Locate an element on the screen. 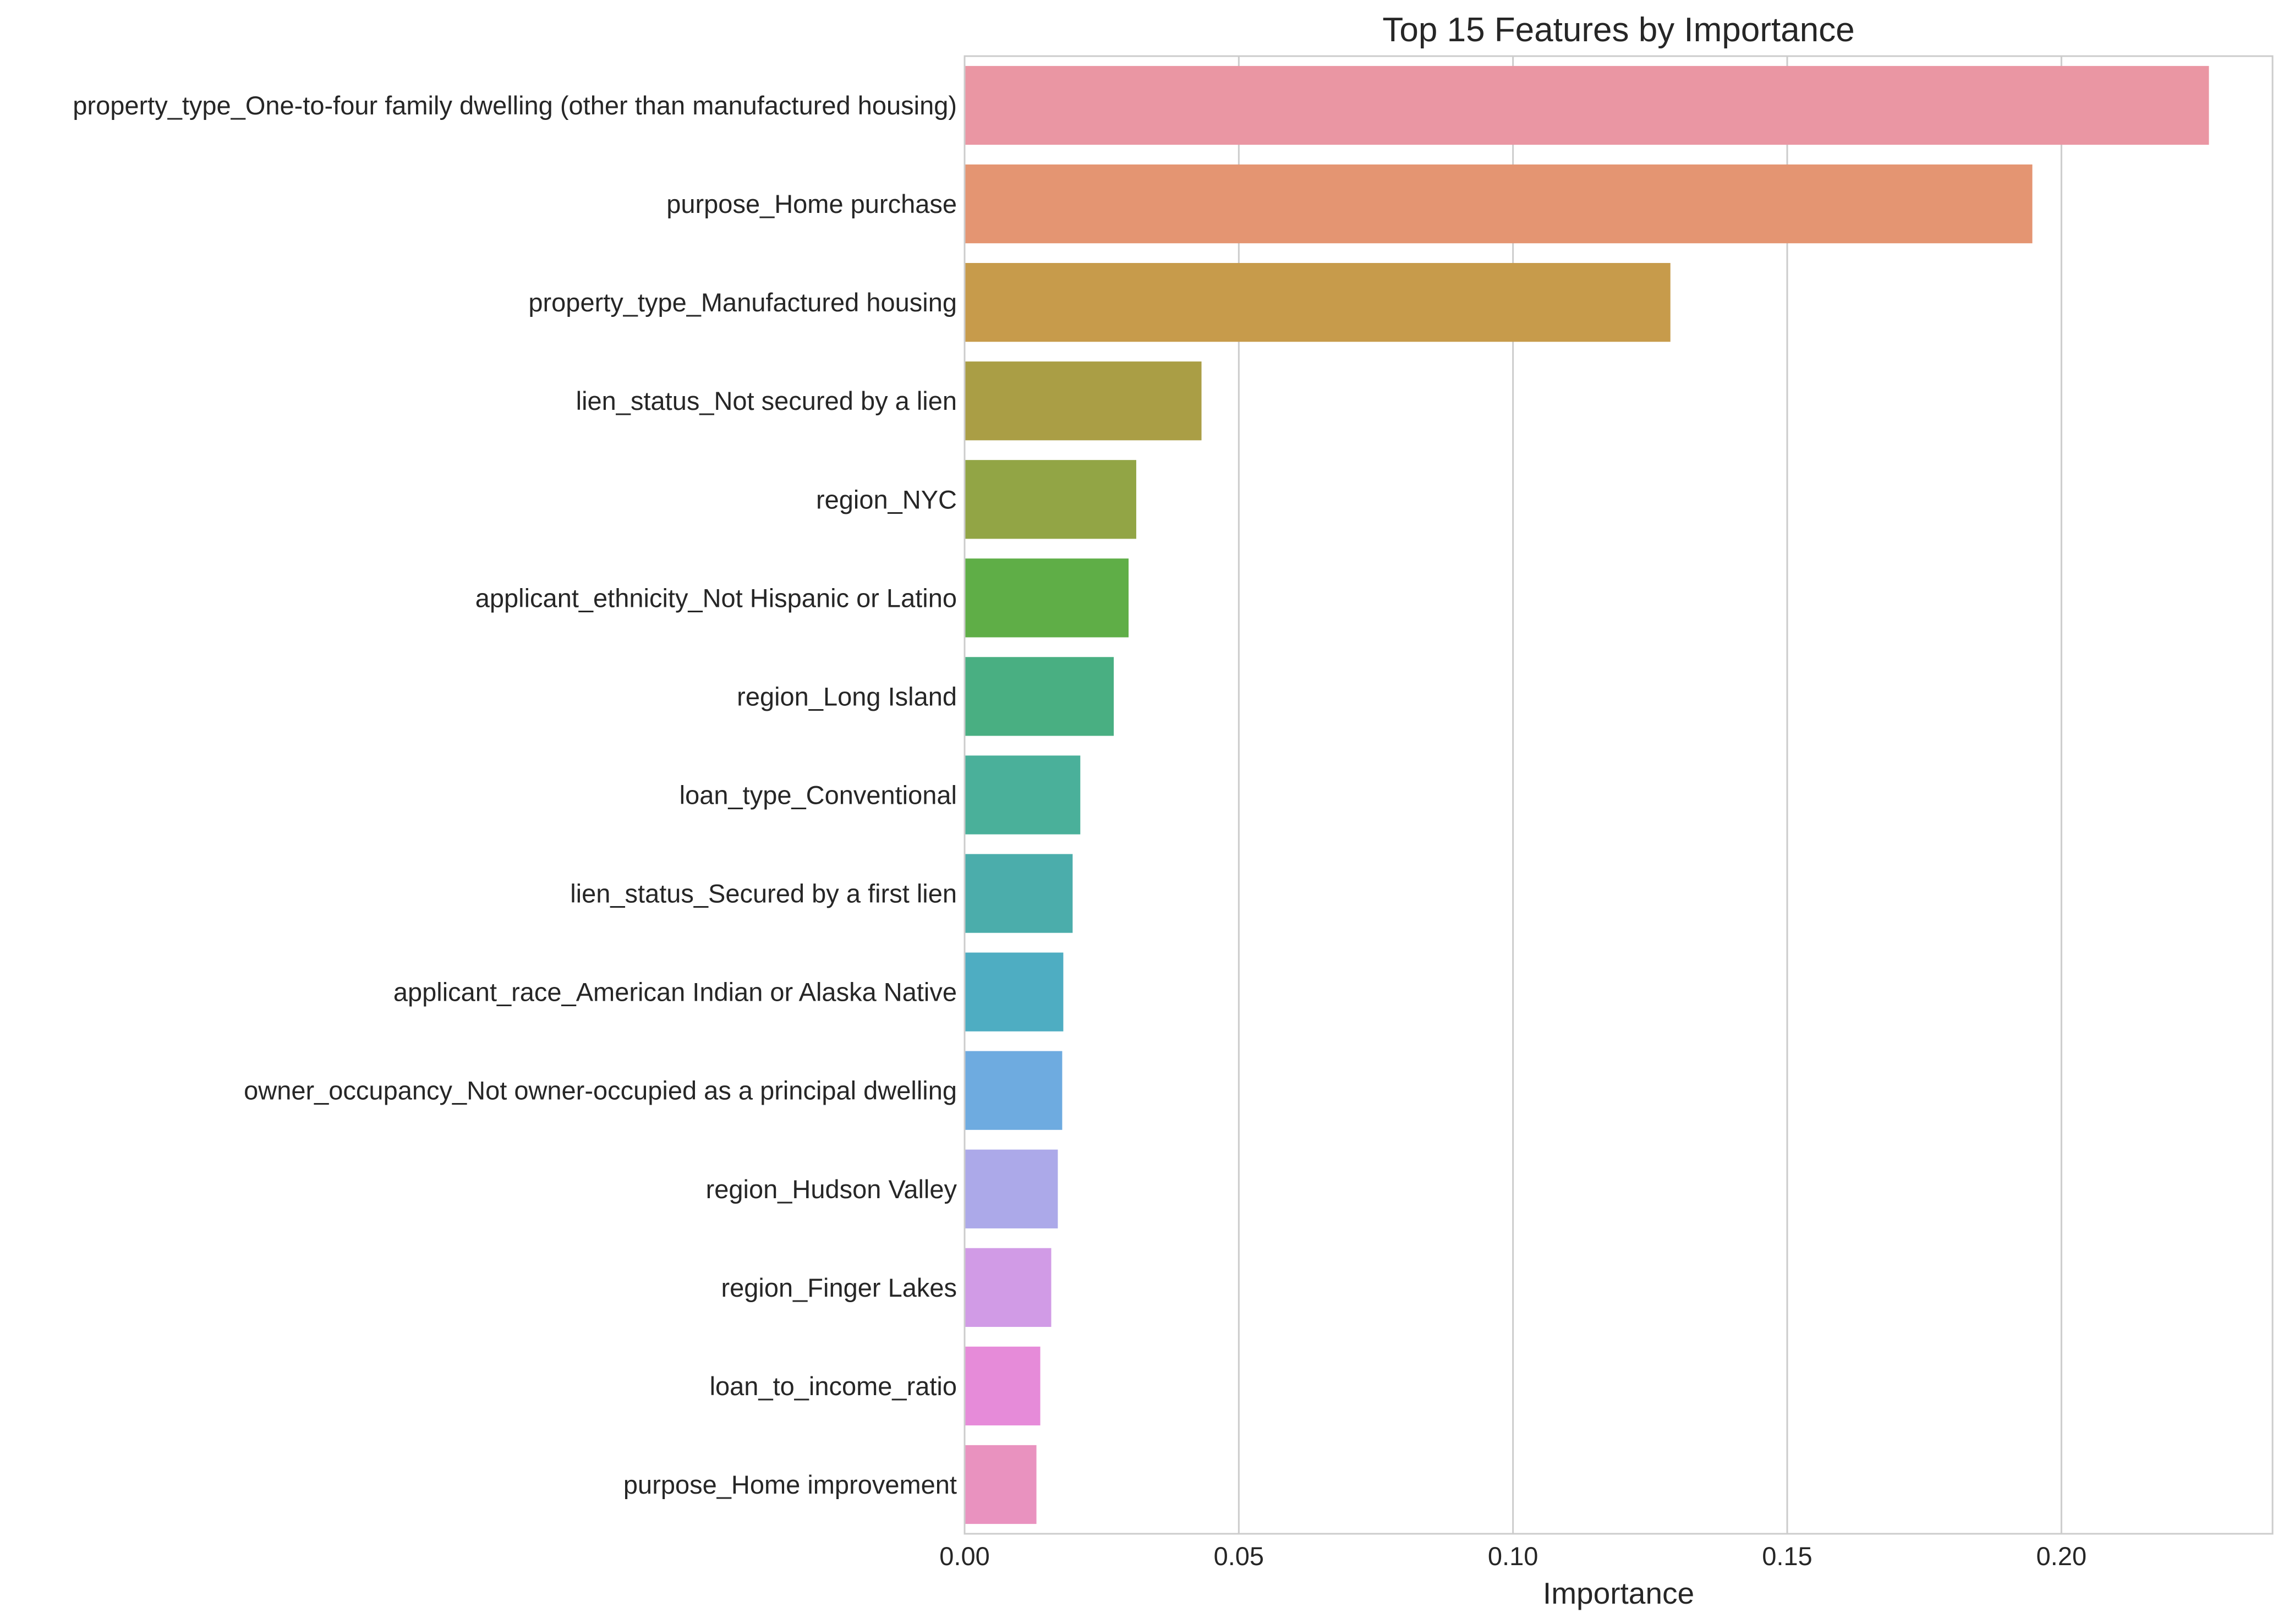 The width and height of the screenshot is (2283, 1624). x-tick-label: 0.10 is located at coordinates (1513, 1556).